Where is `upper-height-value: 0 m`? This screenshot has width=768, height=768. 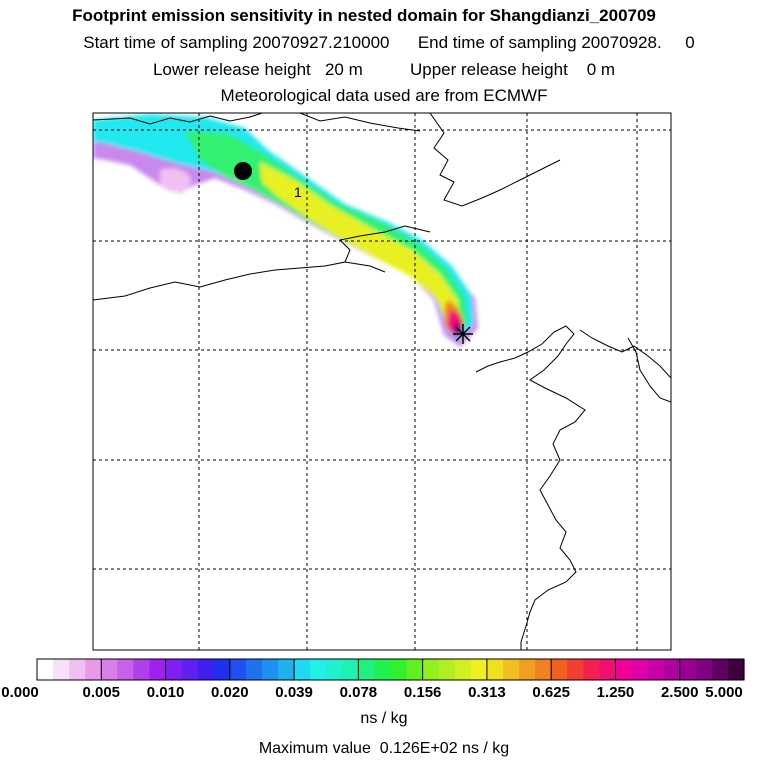 upper-height-value: 0 m is located at coordinates (601, 69).